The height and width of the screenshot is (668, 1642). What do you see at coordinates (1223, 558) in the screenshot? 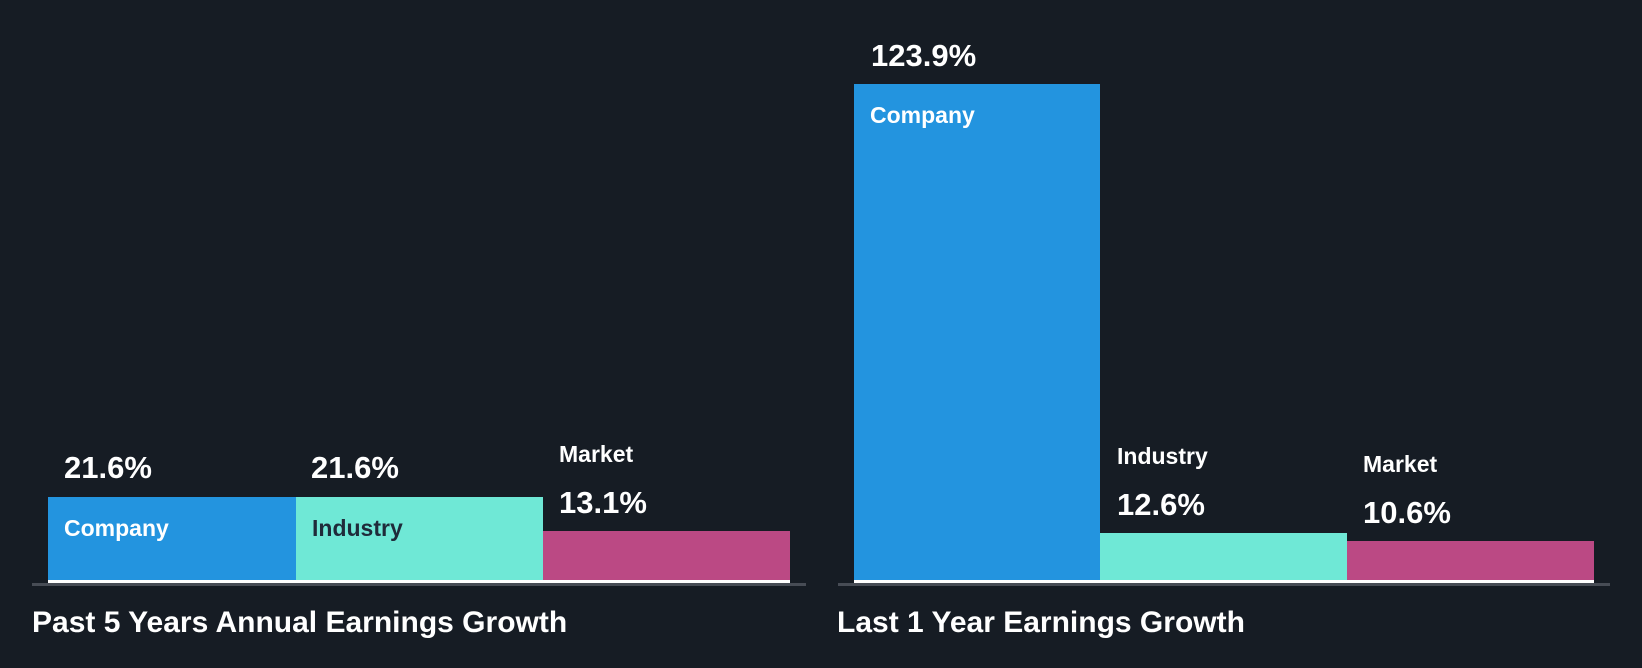
I see `bar-industry` at bounding box center [1223, 558].